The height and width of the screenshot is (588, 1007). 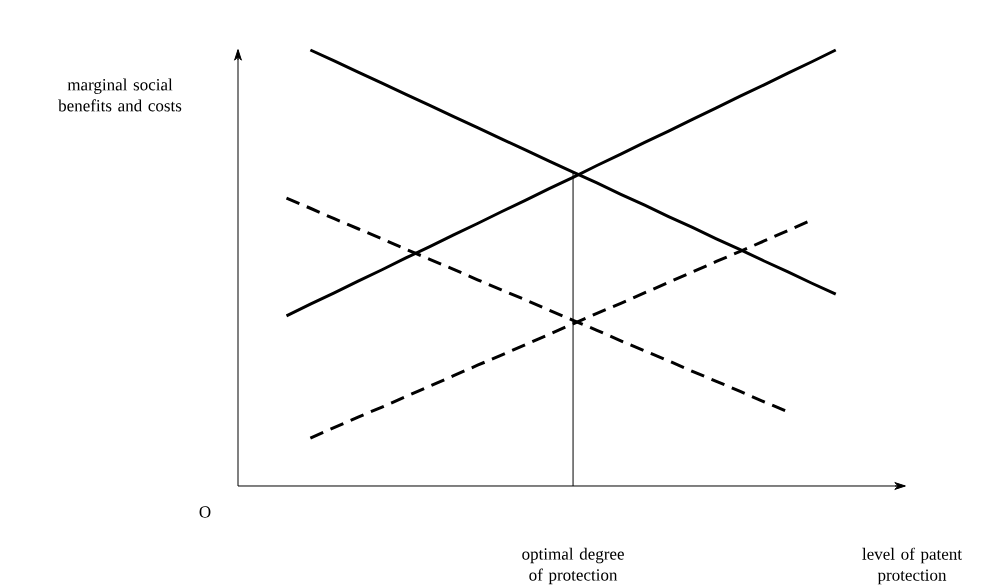 What do you see at coordinates (573, 566) in the screenshot?
I see `text: optimal degree of protection` at bounding box center [573, 566].